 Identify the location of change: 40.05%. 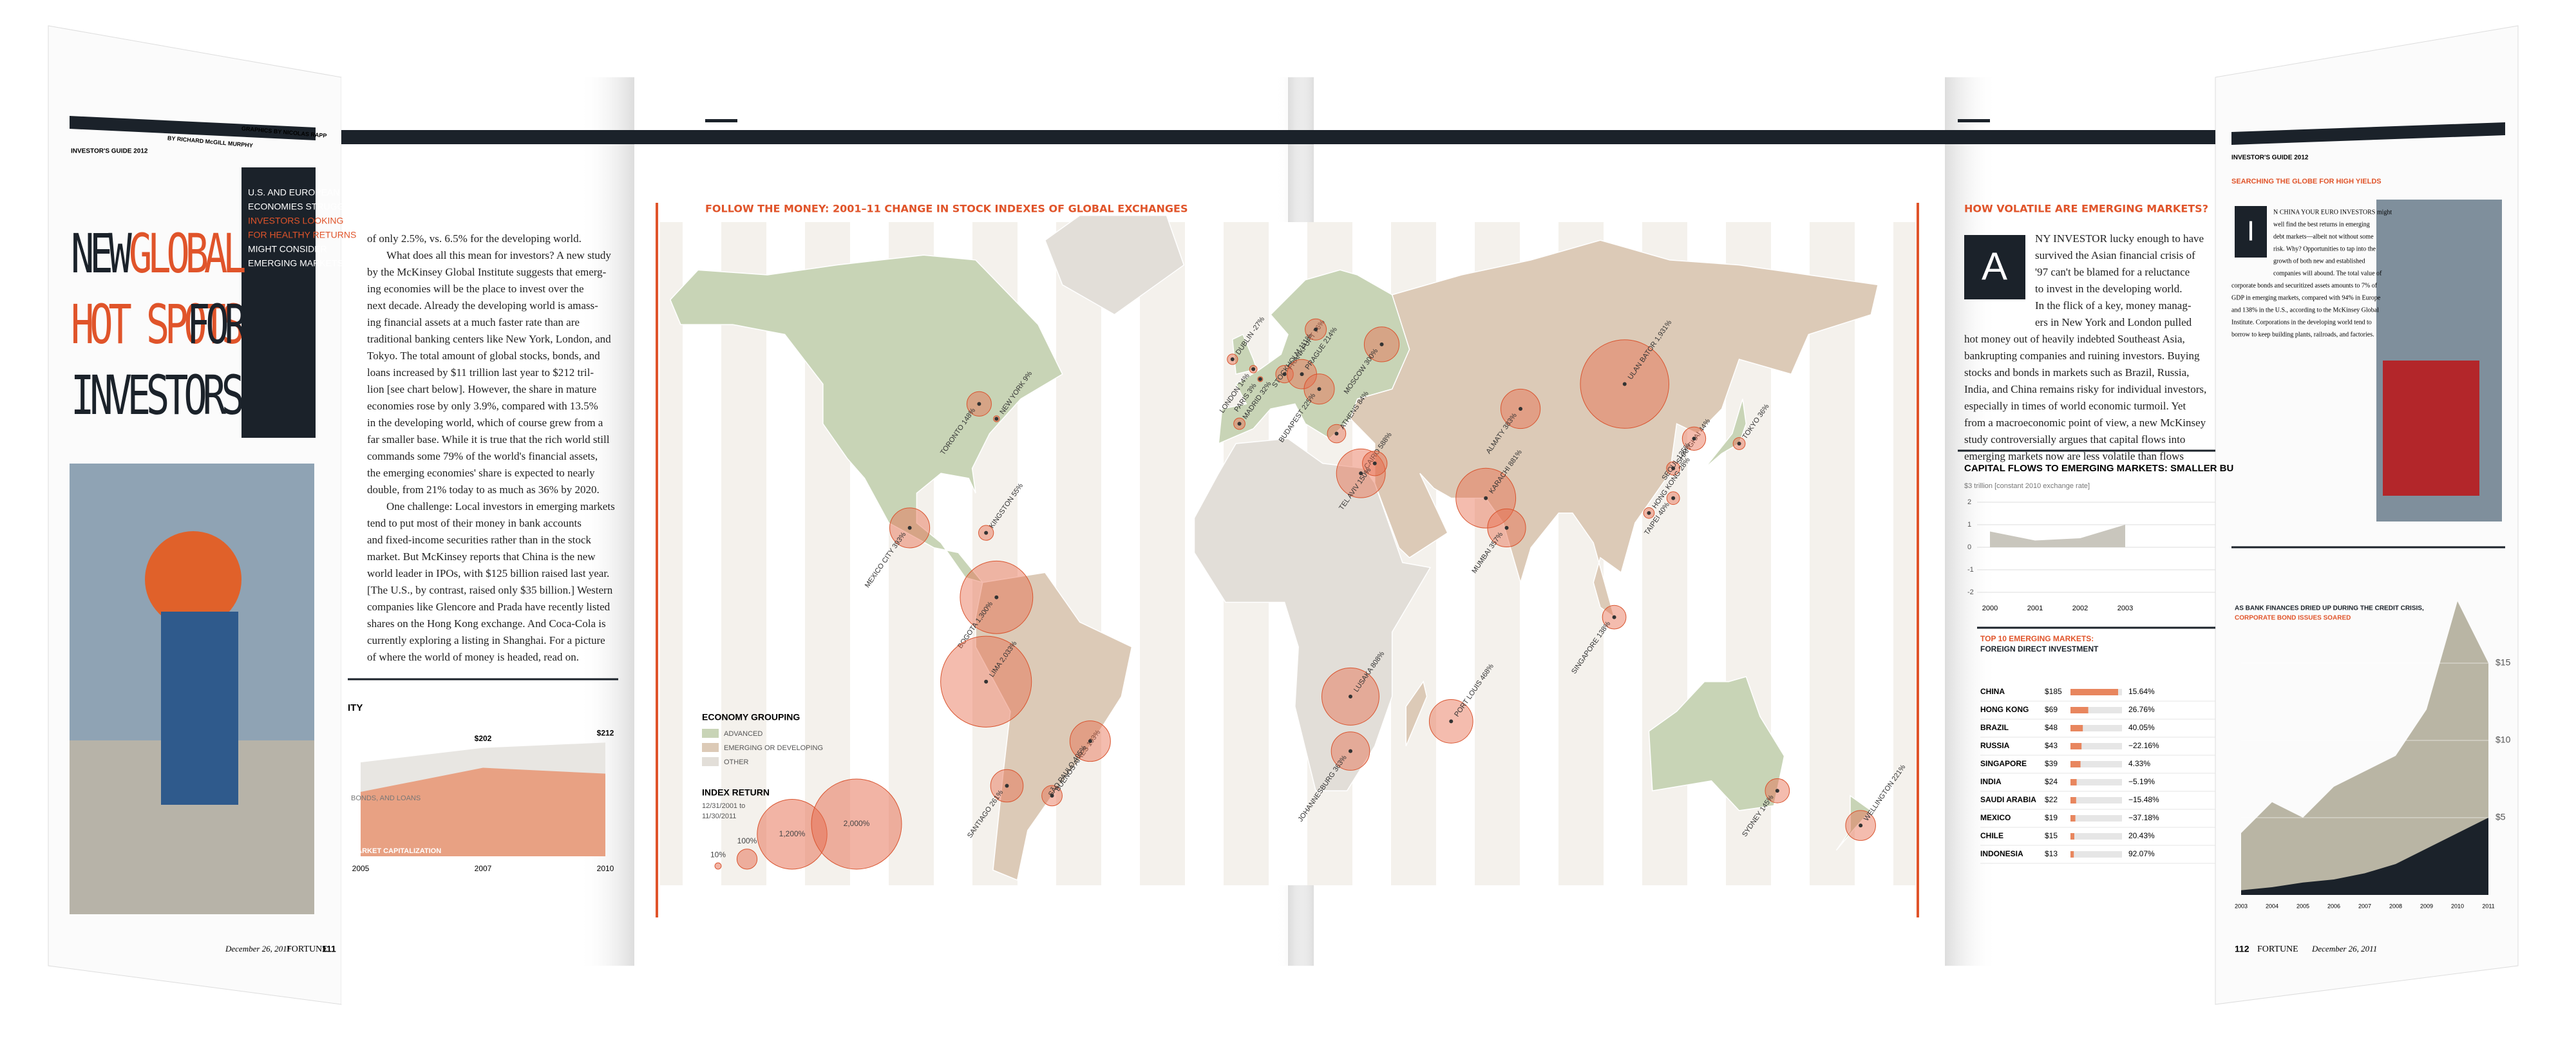
(2141, 727).